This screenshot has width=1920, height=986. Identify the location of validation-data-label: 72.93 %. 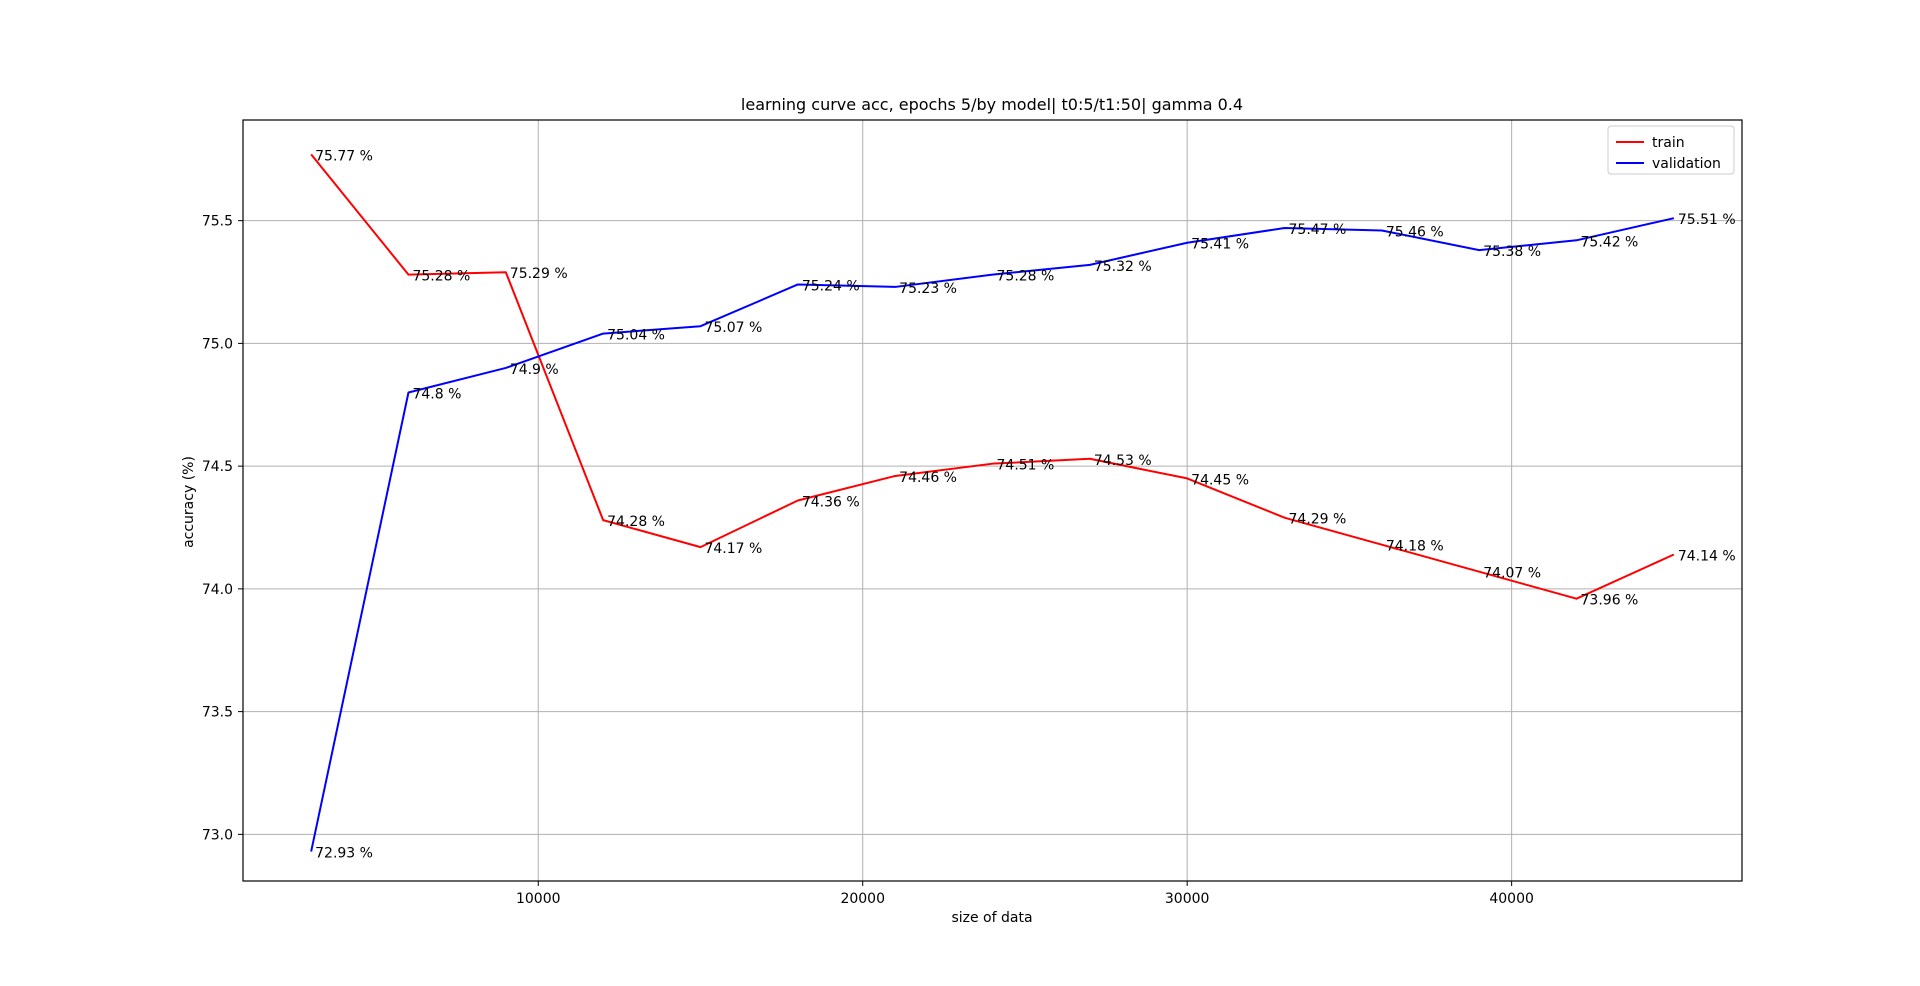
(344, 854).